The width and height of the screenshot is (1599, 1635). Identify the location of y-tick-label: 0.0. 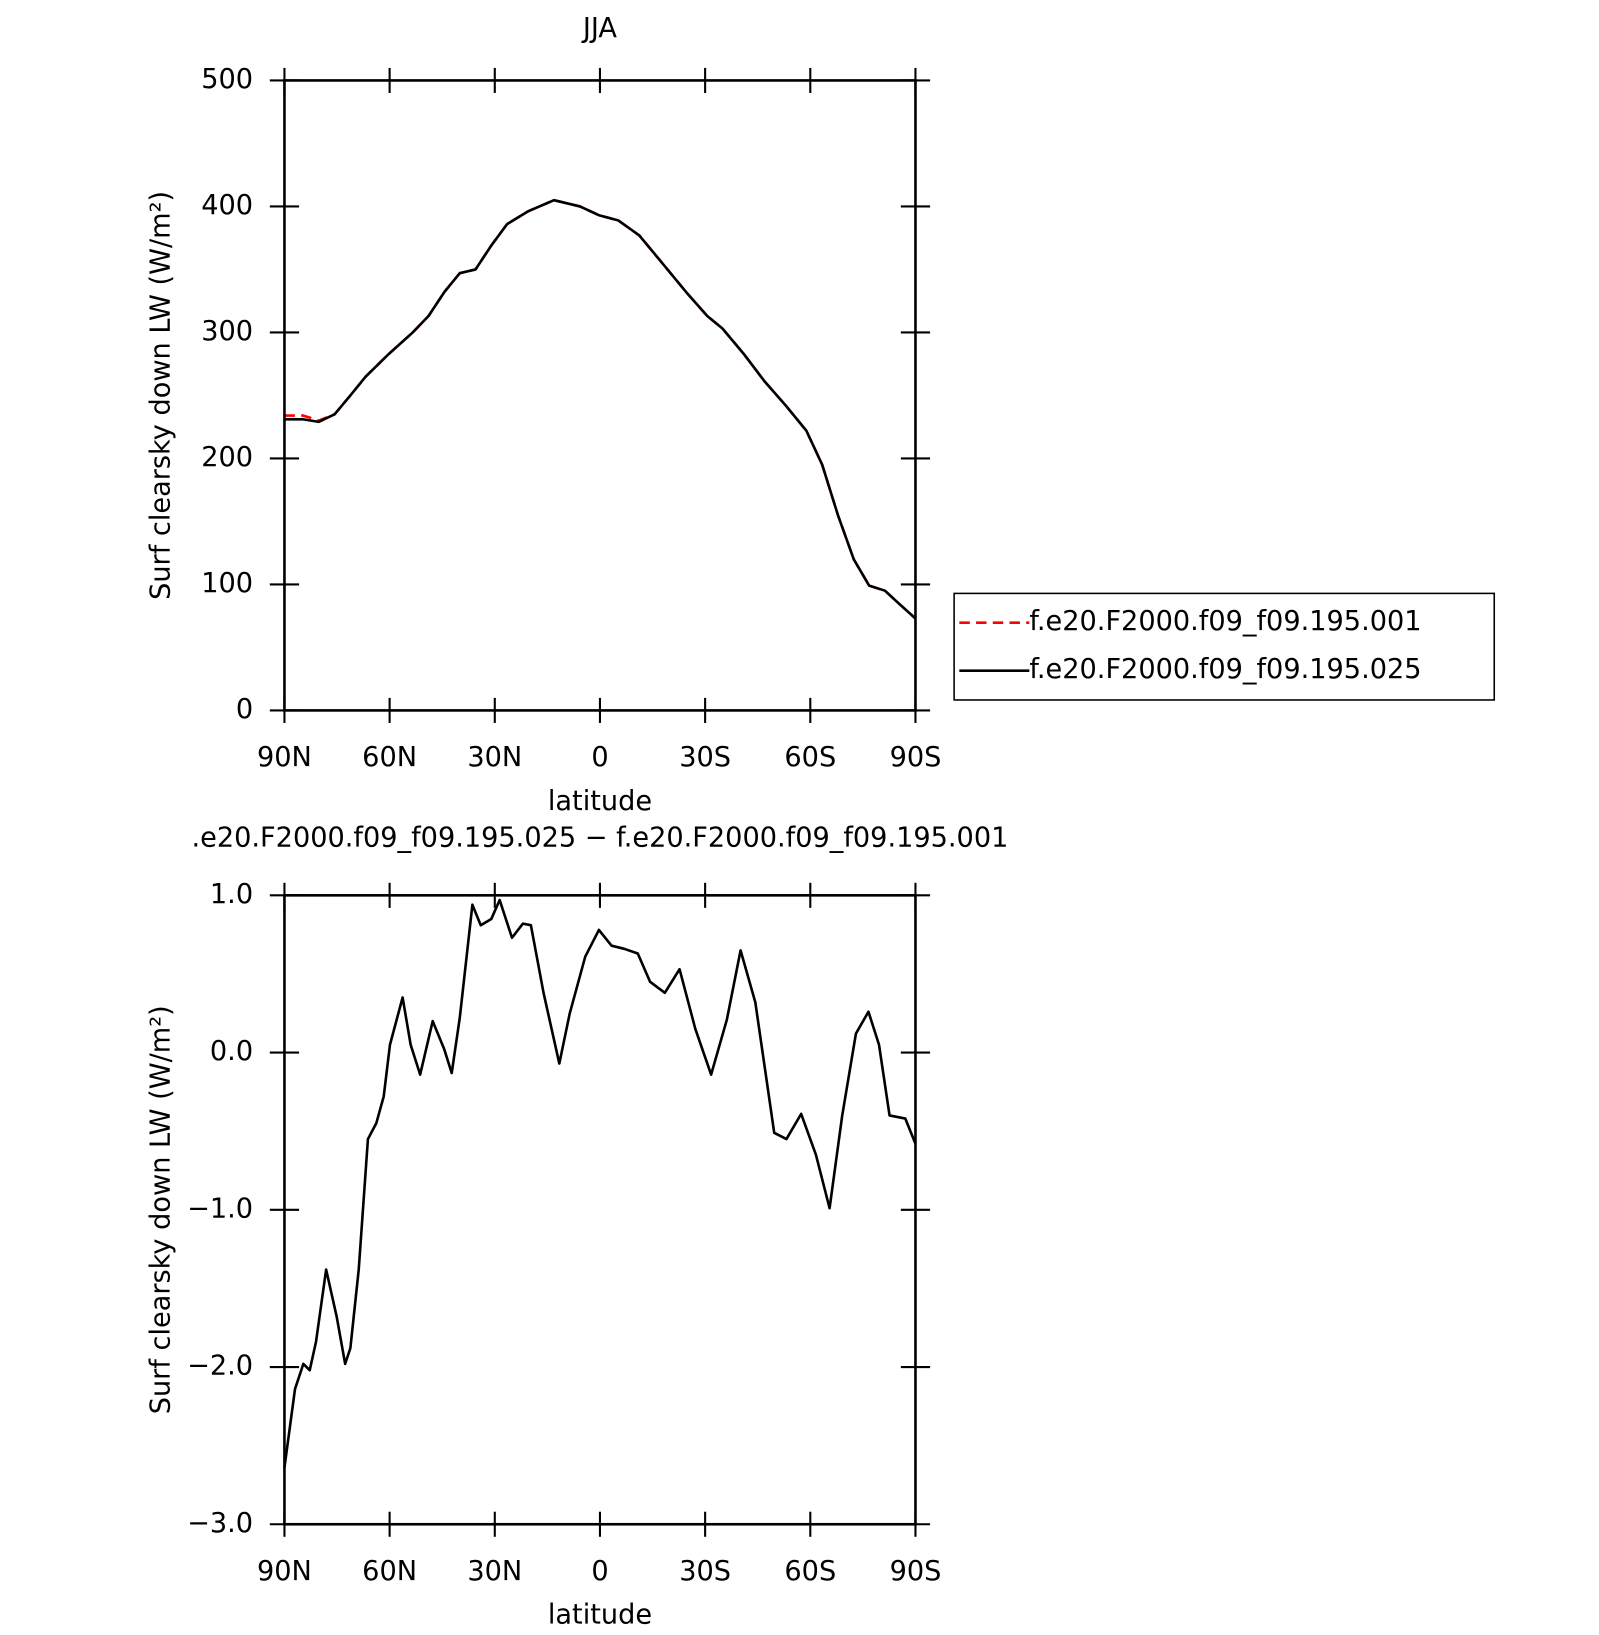
(231, 1051).